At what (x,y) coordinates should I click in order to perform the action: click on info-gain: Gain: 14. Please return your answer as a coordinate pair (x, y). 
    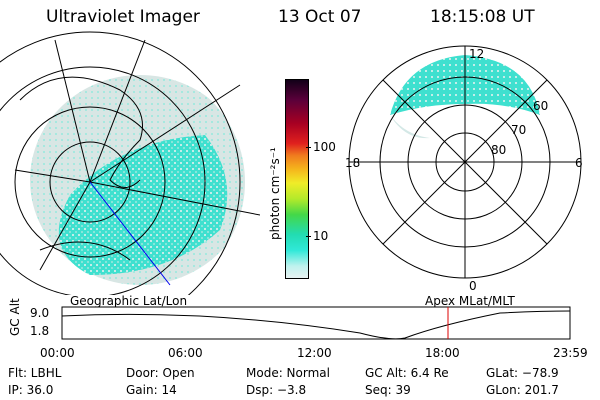
    Looking at the image, I should click on (151, 390).